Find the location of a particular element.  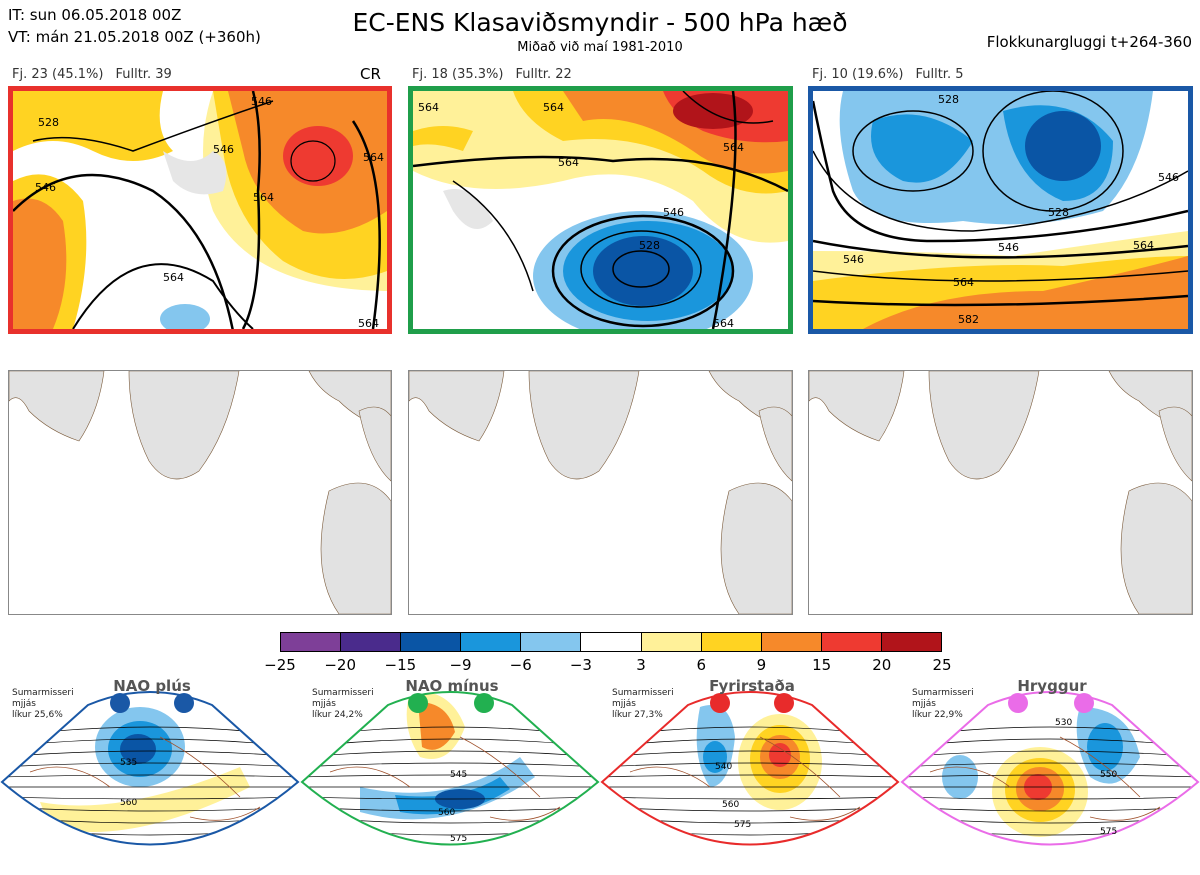

page-subtitle: Miðað við maí 1981-2010 is located at coordinates (600, 47).